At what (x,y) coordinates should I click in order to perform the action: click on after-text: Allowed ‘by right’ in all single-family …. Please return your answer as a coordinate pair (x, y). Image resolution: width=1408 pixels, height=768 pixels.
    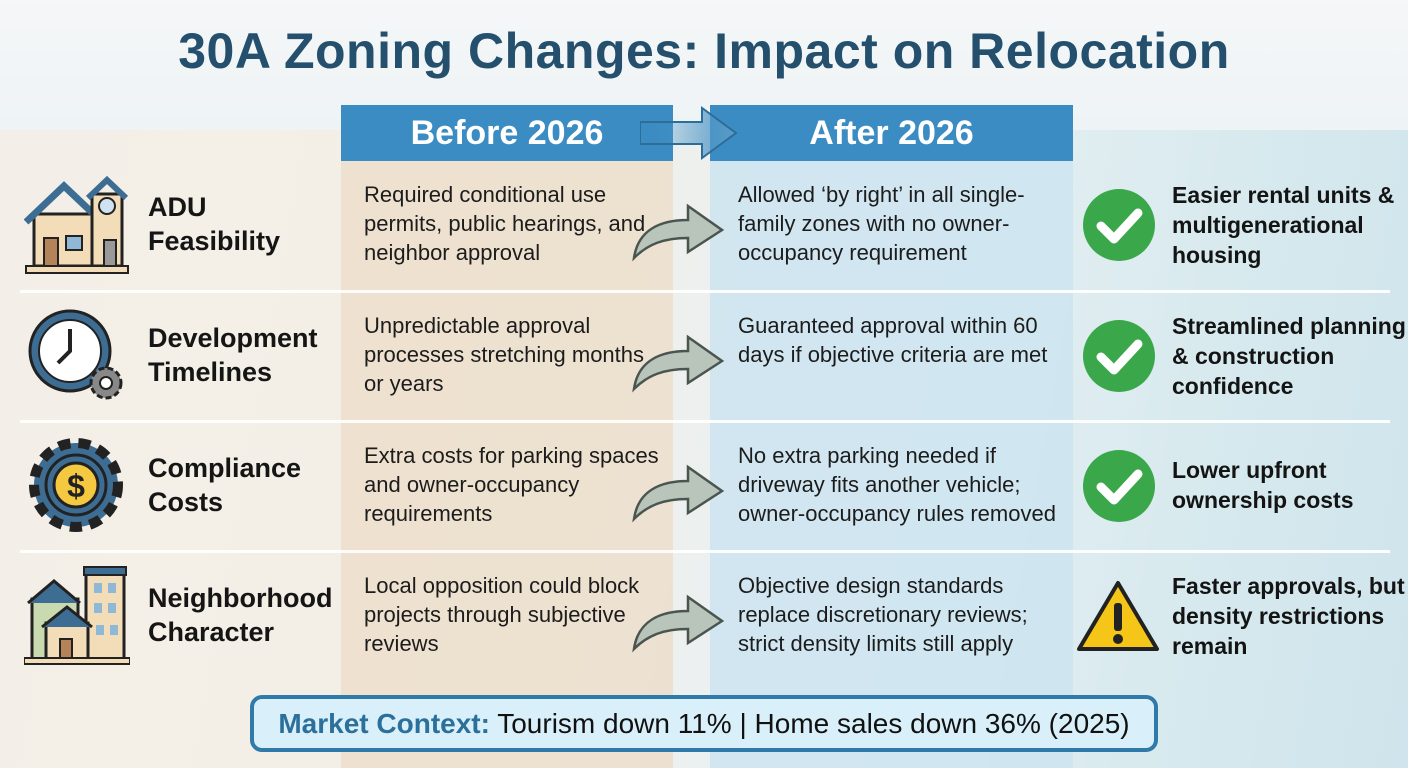
    Looking at the image, I should click on (881, 223).